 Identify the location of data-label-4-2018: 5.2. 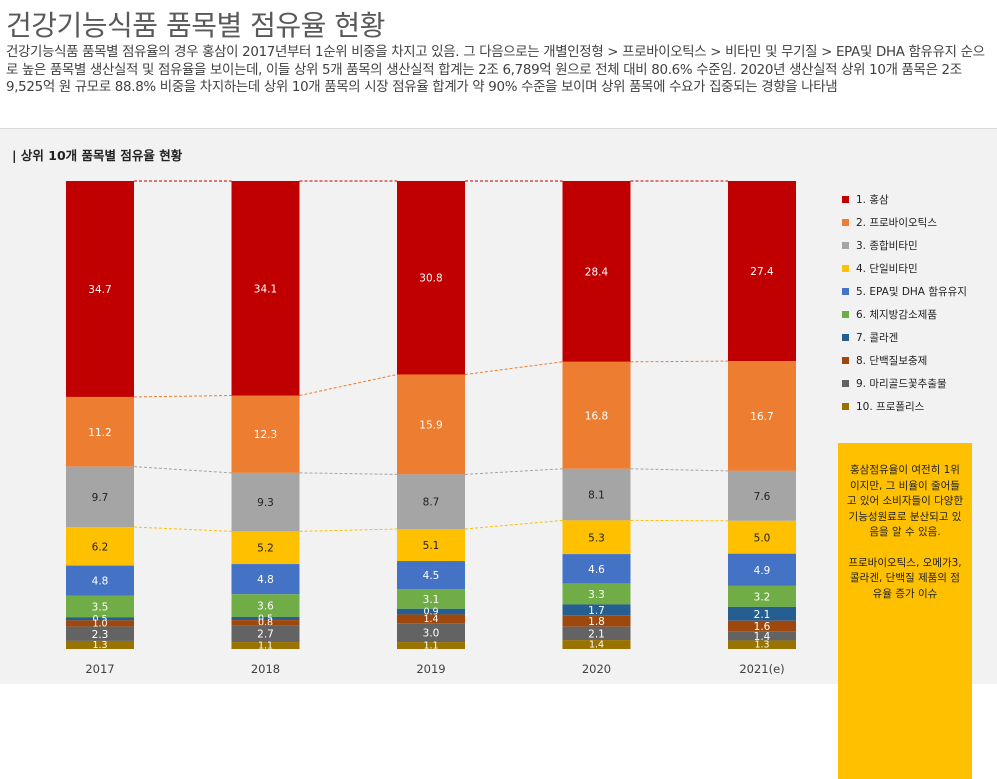
(265, 549).